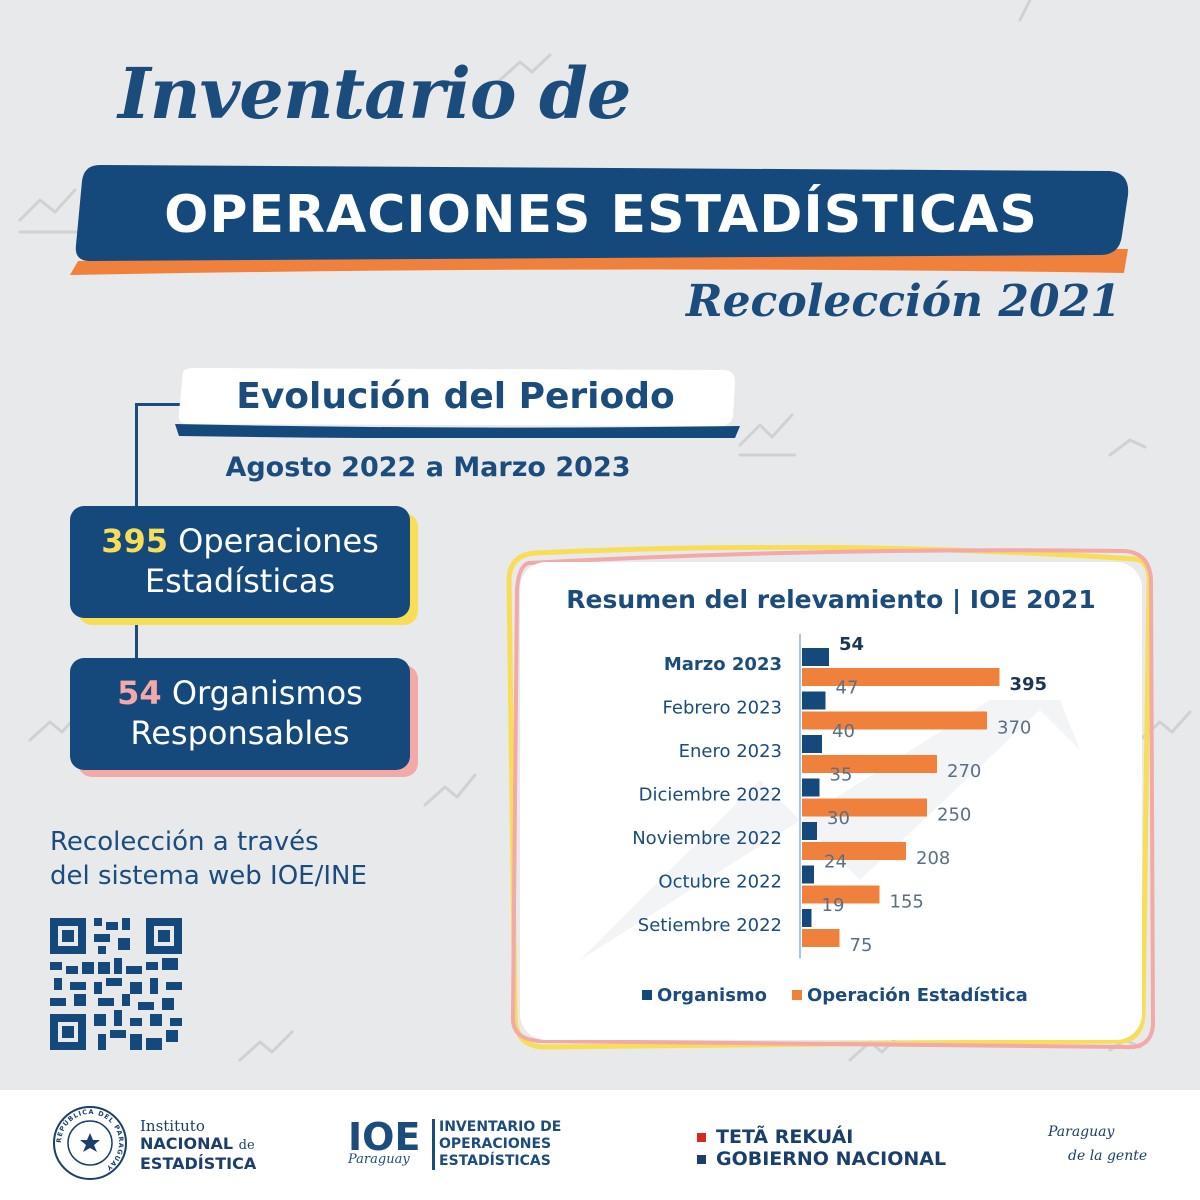  What do you see at coordinates (1029, 684) in the screenshot?
I see `operacion-value-label: 395` at bounding box center [1029, 684].